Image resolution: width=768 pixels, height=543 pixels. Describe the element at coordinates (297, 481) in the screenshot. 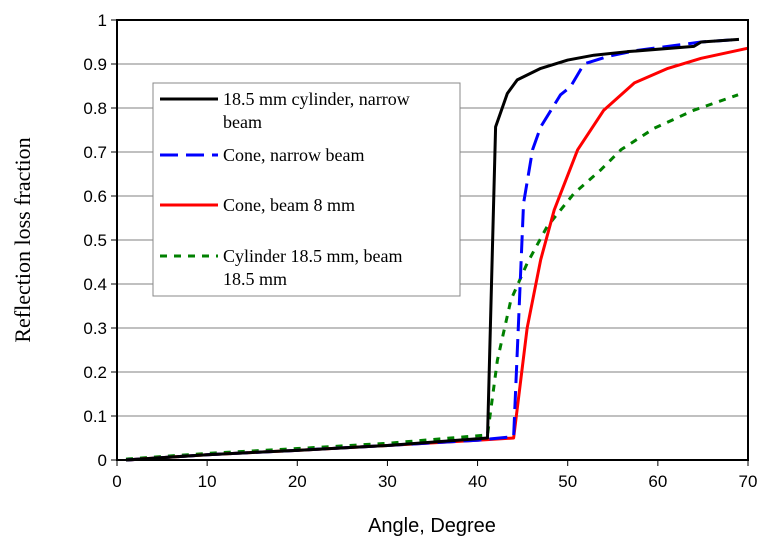

I see `x-tick-label: 20` at that location.